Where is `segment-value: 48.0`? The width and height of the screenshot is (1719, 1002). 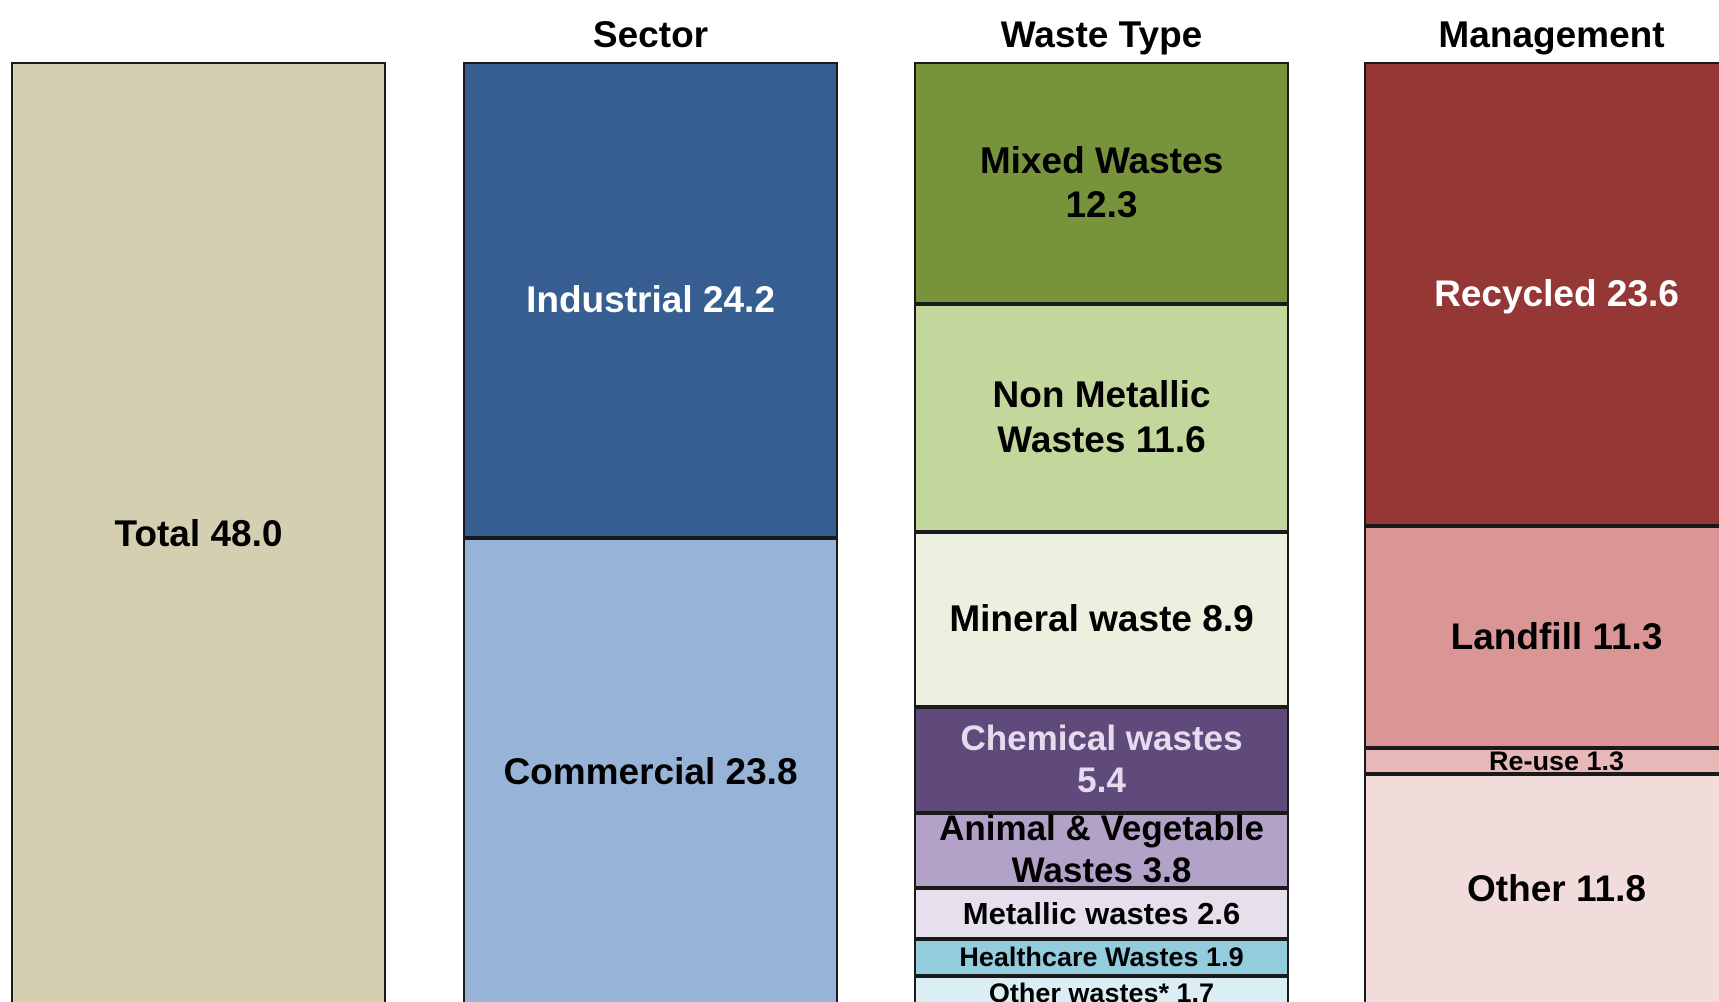
segment-value: 48.0 is located at coordinates (246, 533).